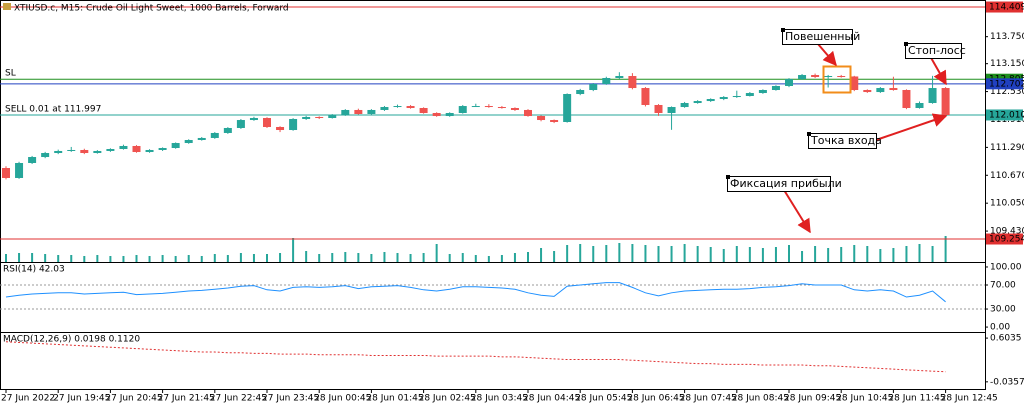  What do you see at coordinates (1006, 339) in the screenshot?
I see `y-tick-label: 0.6035` at bounding box center [1006, 339].